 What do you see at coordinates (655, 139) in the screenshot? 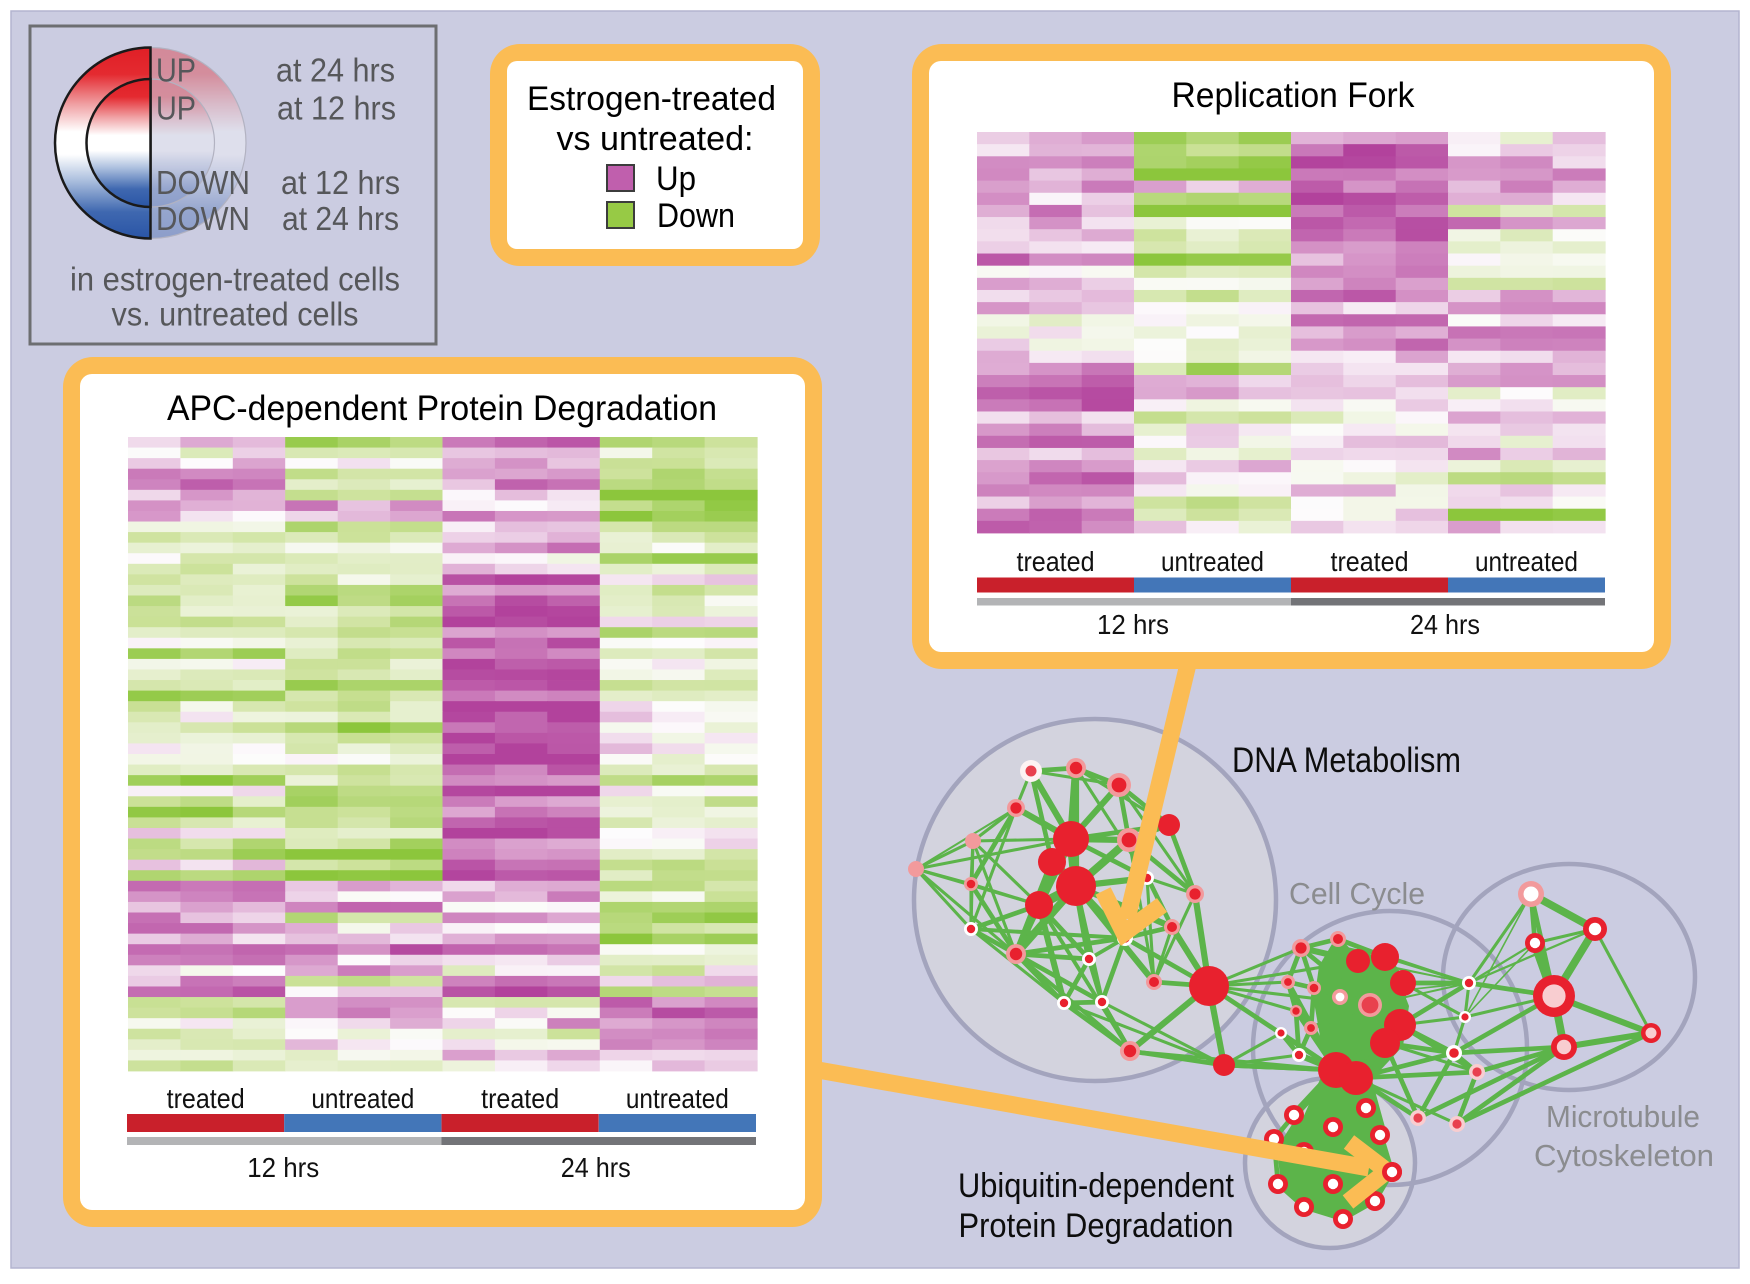
I see `svg-text: vs untreated:` at bounding box center [655, 139].